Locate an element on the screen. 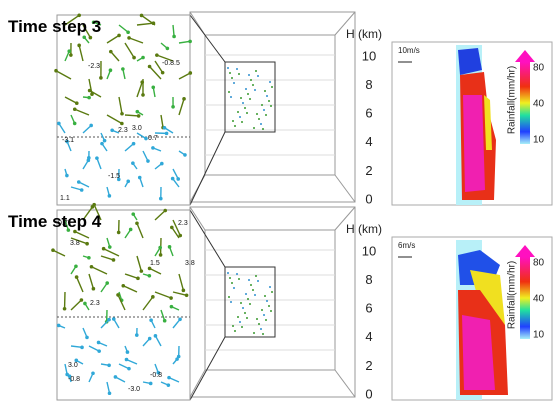 This screenshot has width=557, height=410. height-axis-label: H (km) is located at coordinates (364, 229).